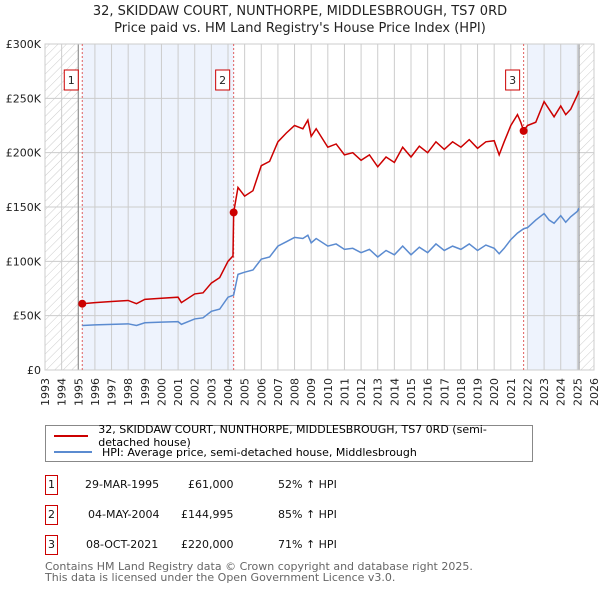  What do you see at coordinates (73, 452) in the screenshot?
I see `legend-swatch-blue` at bounding box center [73, 452].